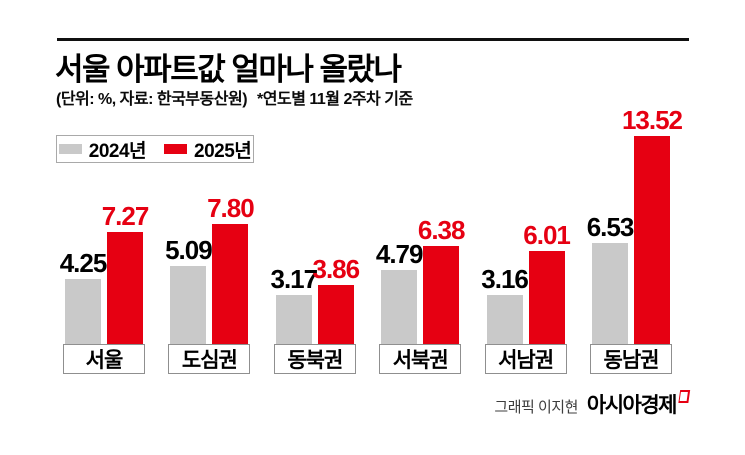 This screenshot has height=455, width=745. I want to click on bar-2024년-도심권, so click(188, 305).